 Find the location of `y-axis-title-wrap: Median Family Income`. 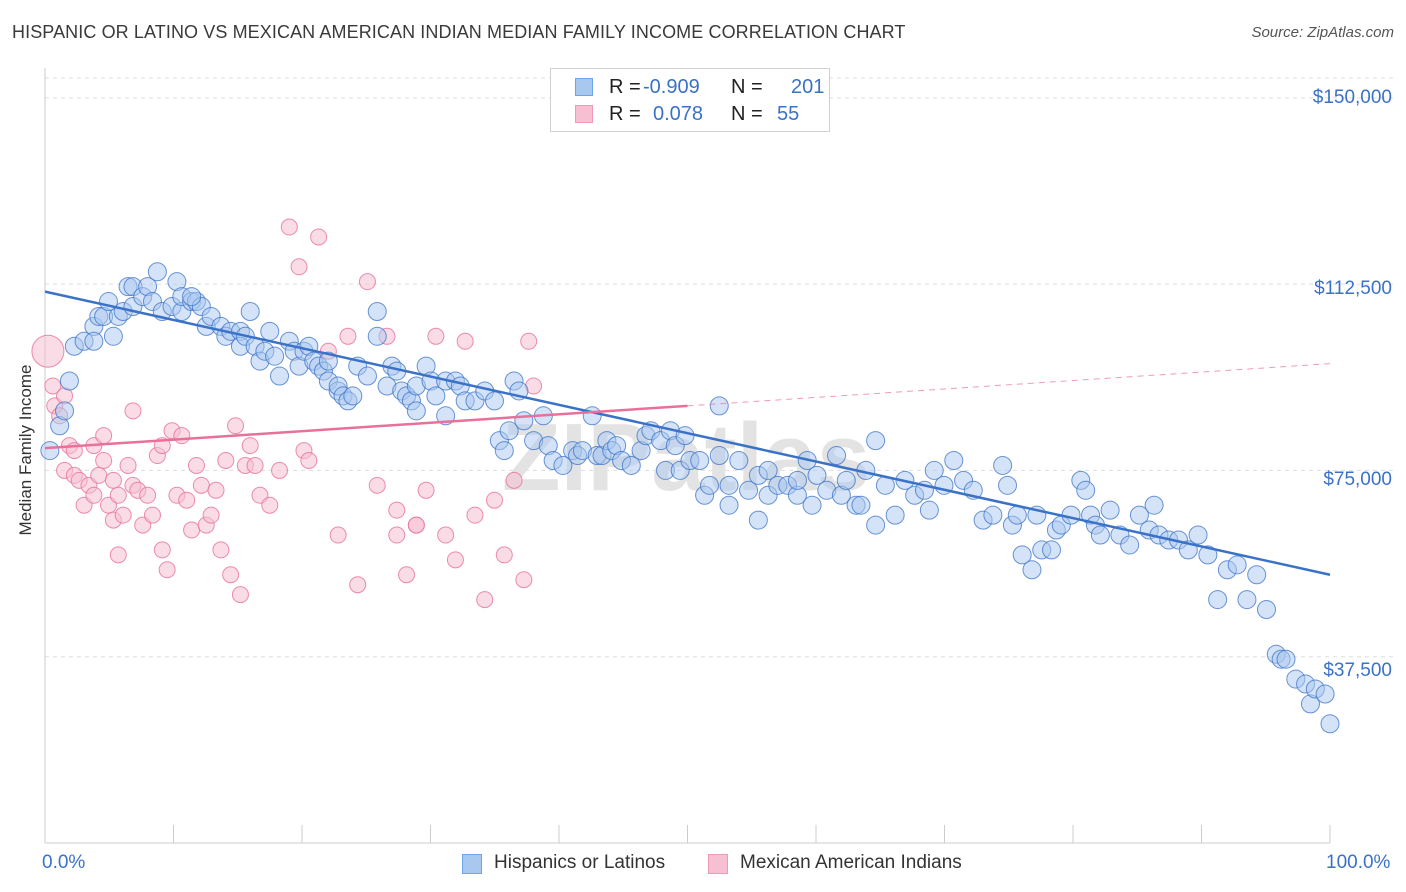

y-axis-title-wrap: Median Family Income is located at coordinates (26, 450).